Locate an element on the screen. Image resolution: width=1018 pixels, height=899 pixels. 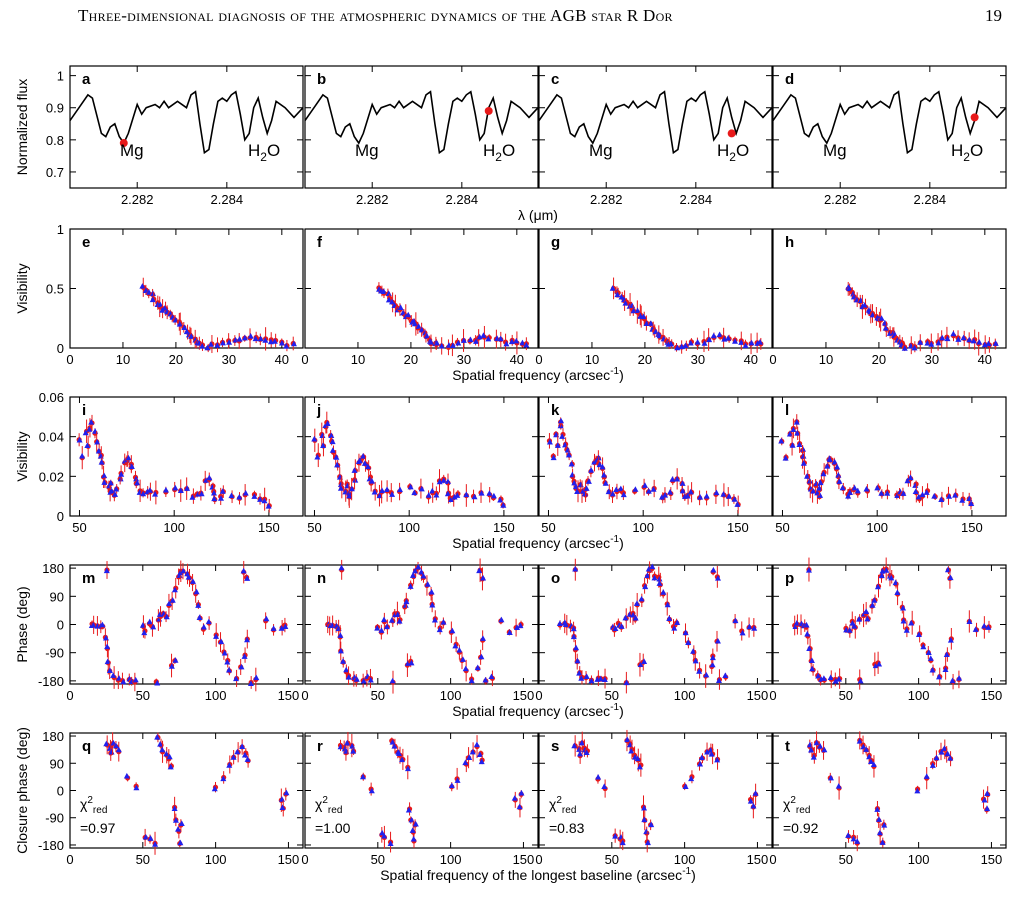
y-tick-label: 180 is located at coordinates (53, 736).